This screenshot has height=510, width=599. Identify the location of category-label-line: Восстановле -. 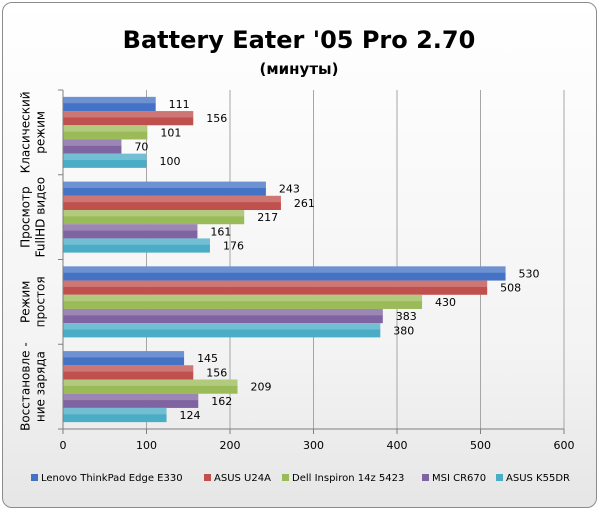
(26, 386).